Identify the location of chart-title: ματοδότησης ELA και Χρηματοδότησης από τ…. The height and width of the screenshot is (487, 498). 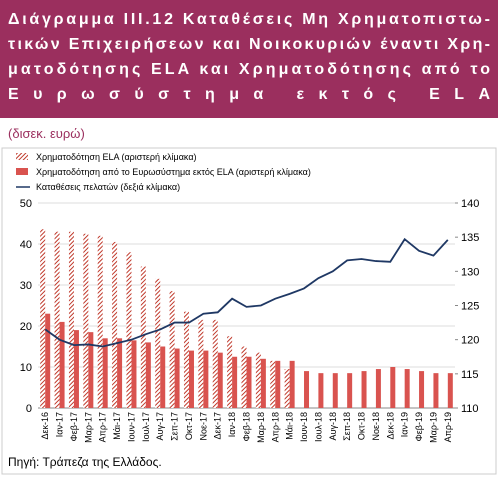
(249, 69).